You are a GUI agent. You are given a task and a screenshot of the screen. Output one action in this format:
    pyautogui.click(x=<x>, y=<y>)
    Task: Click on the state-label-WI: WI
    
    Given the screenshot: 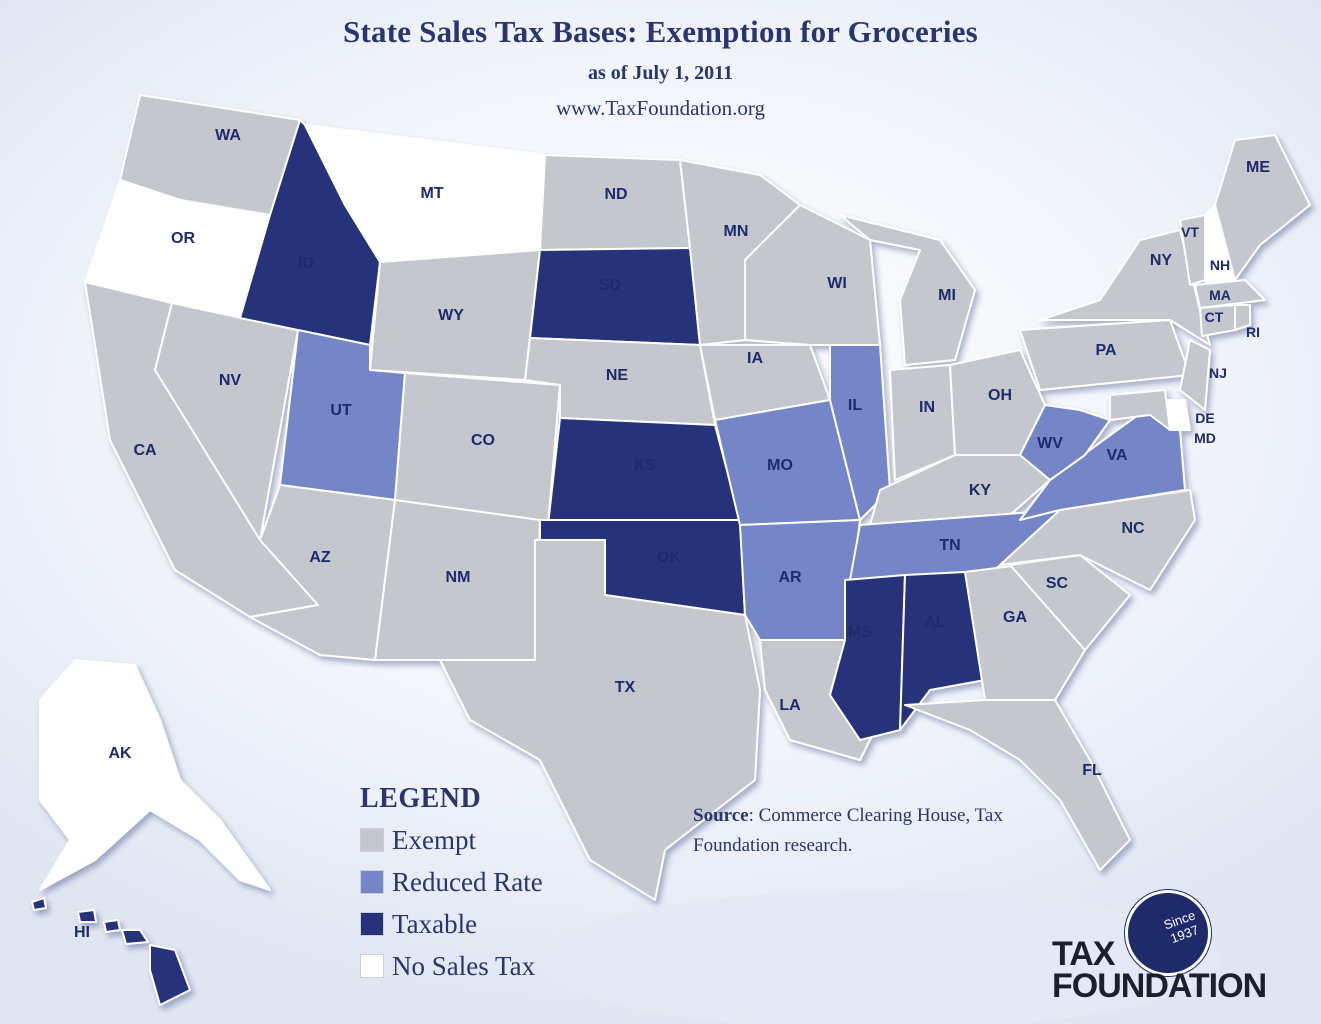 What is the action you would take?
    pyautogui.click(x=837, y=283)
    